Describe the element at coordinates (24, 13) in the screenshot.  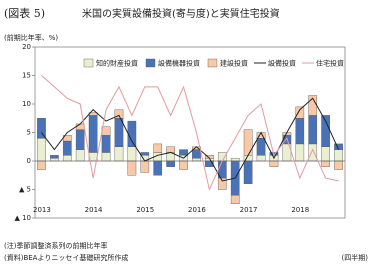
I see `figure-label: (図表 5)` at that location.